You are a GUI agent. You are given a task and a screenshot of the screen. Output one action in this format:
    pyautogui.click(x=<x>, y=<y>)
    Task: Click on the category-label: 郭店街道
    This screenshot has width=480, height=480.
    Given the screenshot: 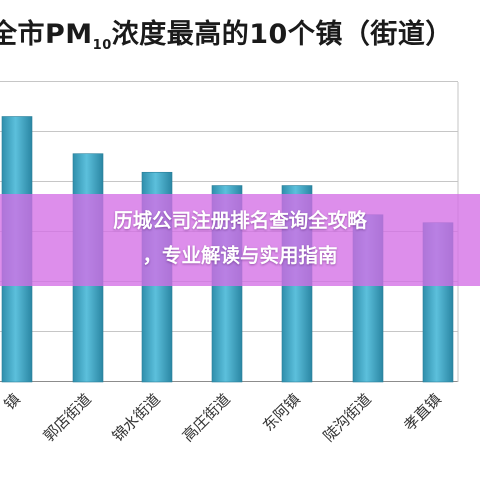 What is the action you would take?
    pyautogui.click(x=67, y=417)
    